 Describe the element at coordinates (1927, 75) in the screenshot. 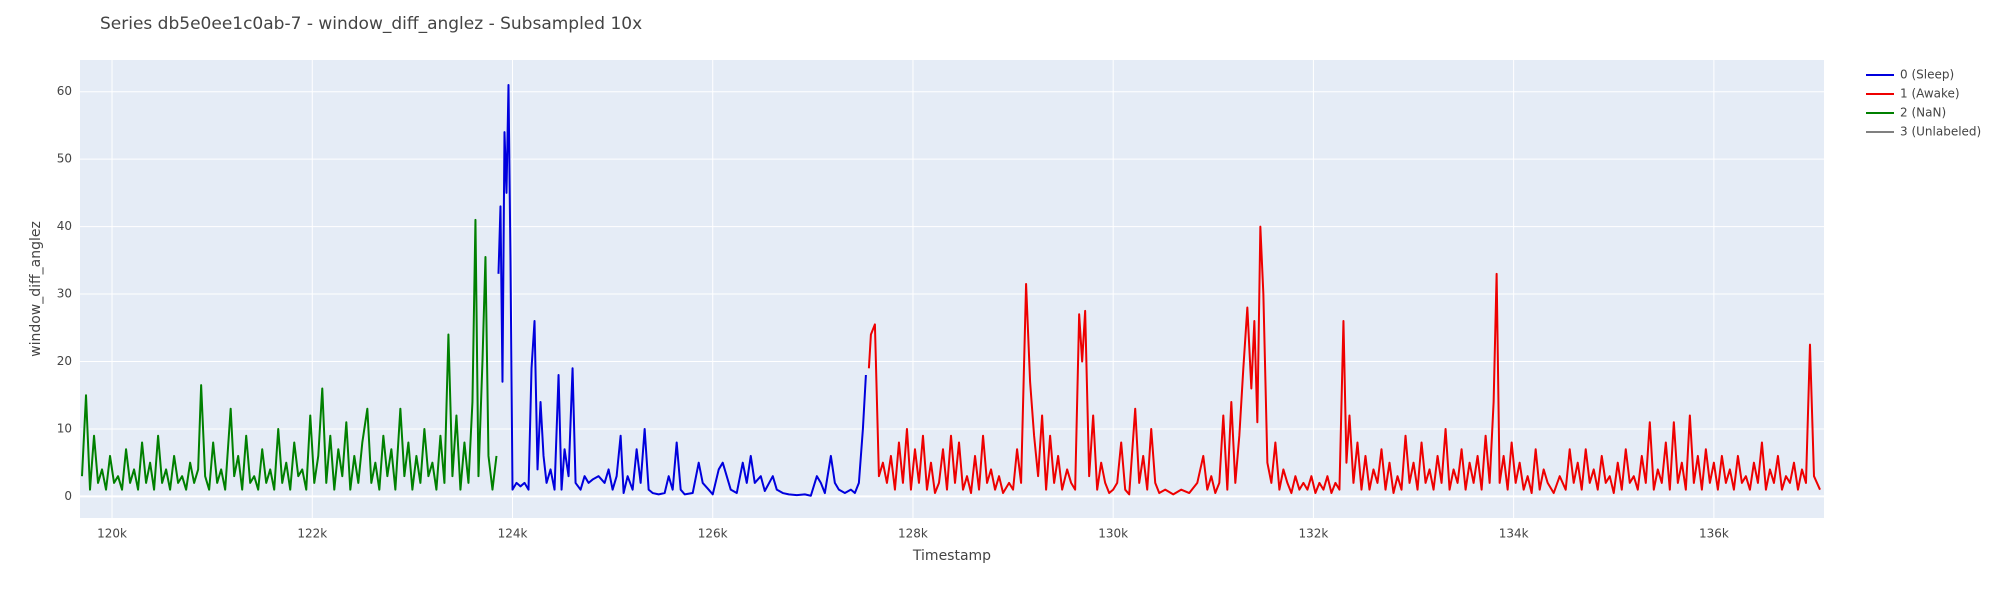

I see `legend-label: 0 (Sleep)` at that location.